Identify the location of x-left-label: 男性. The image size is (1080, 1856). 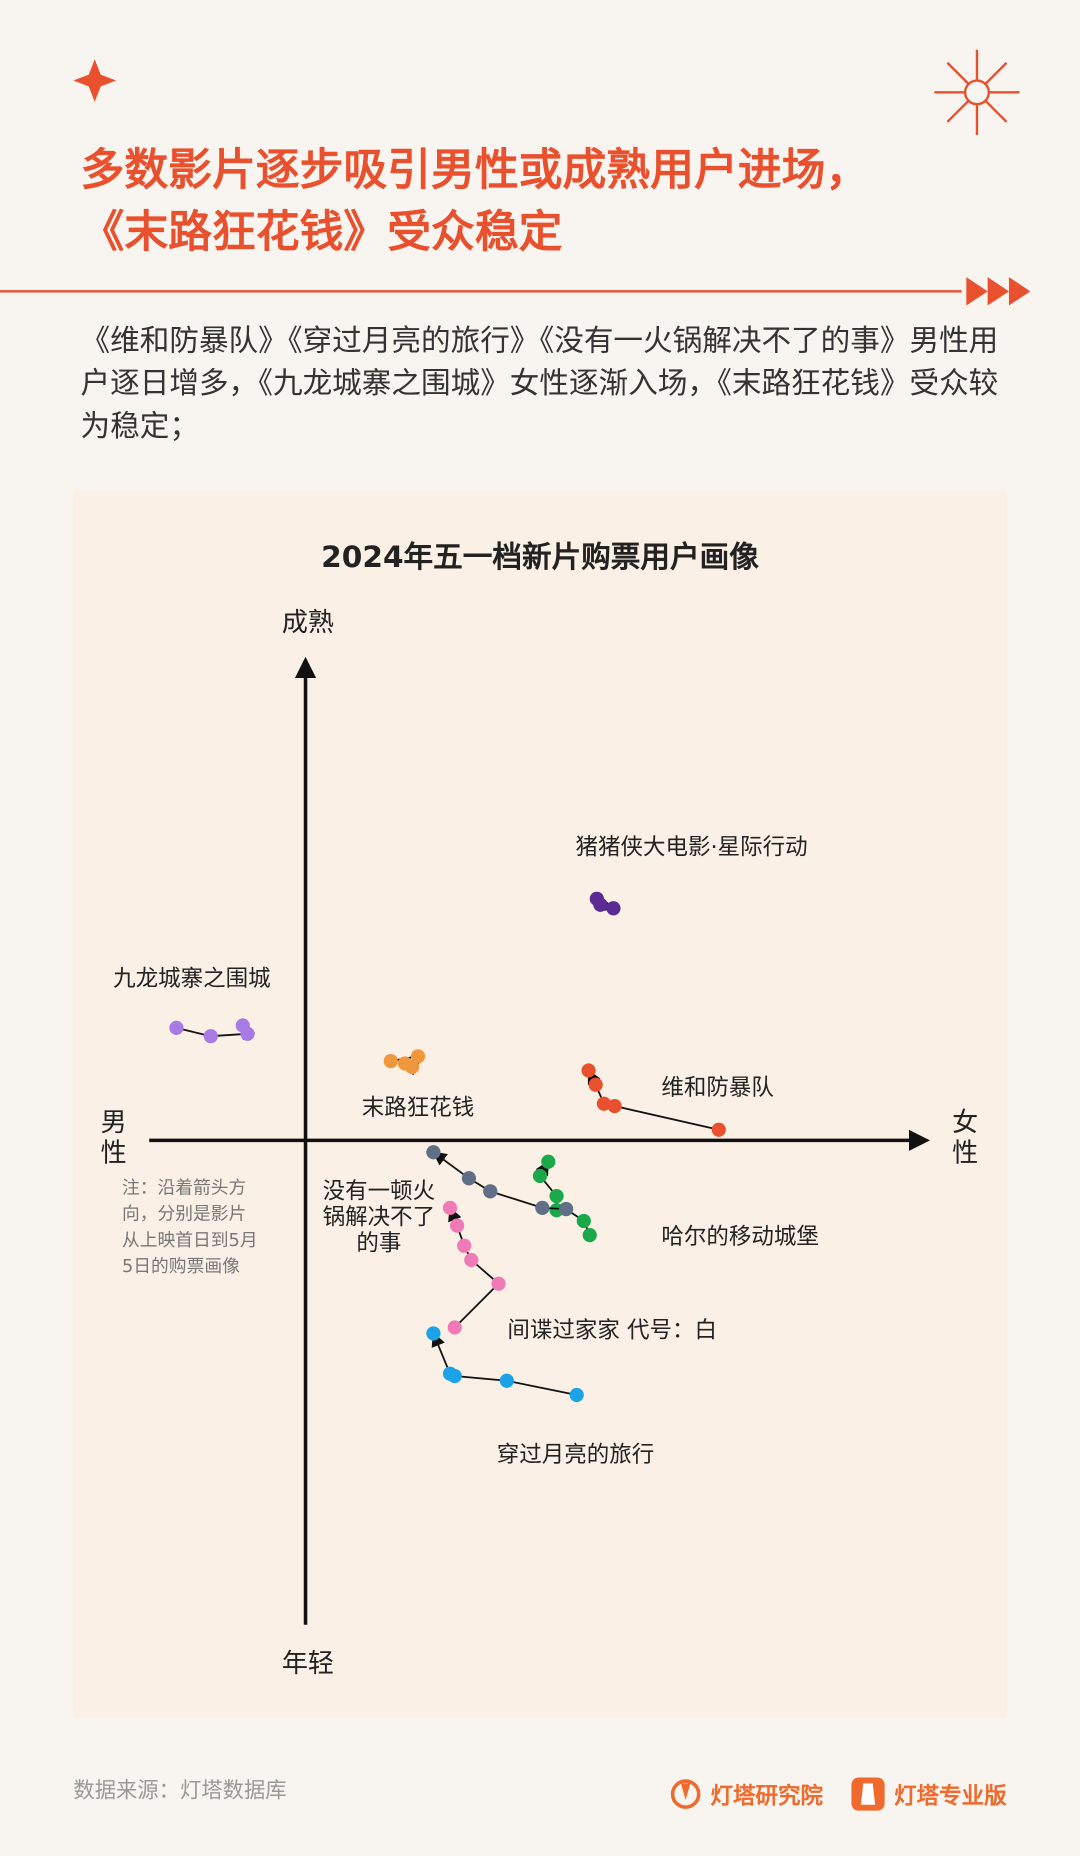
(113, 1138).